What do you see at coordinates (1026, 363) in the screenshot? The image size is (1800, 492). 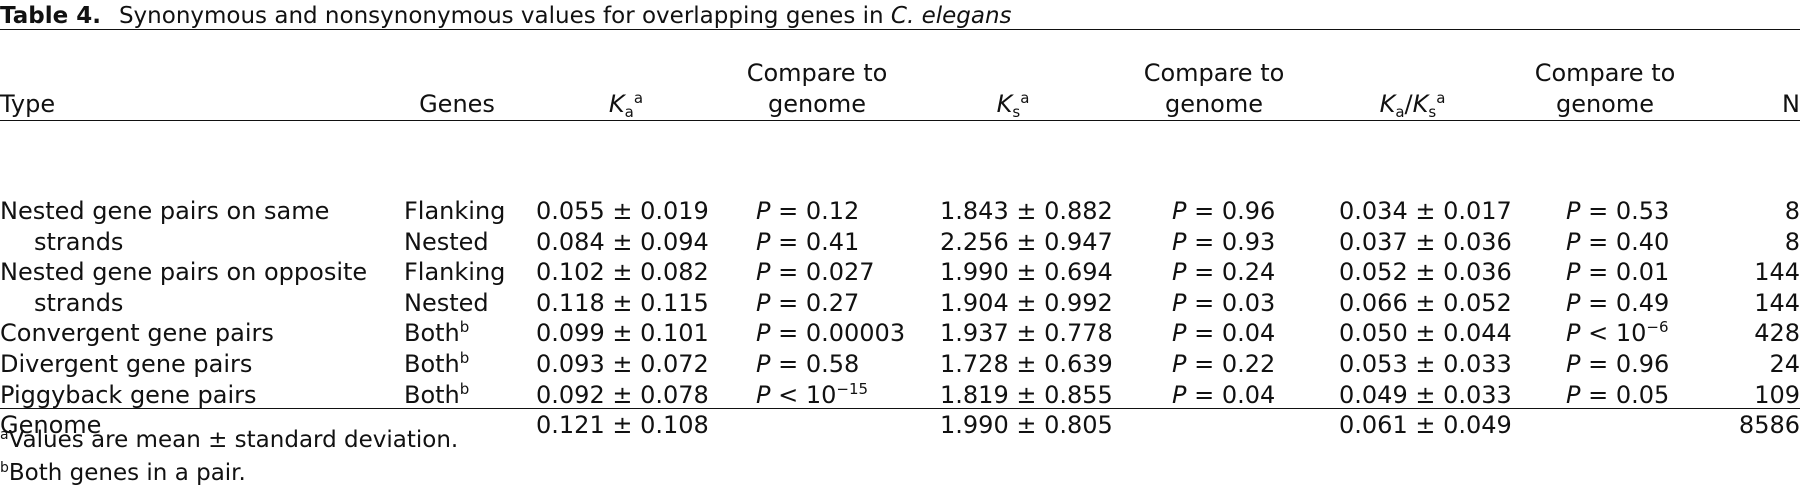 I see `cell-ks: 1.728 ± 0.639` at bounding box center [1026, 363].